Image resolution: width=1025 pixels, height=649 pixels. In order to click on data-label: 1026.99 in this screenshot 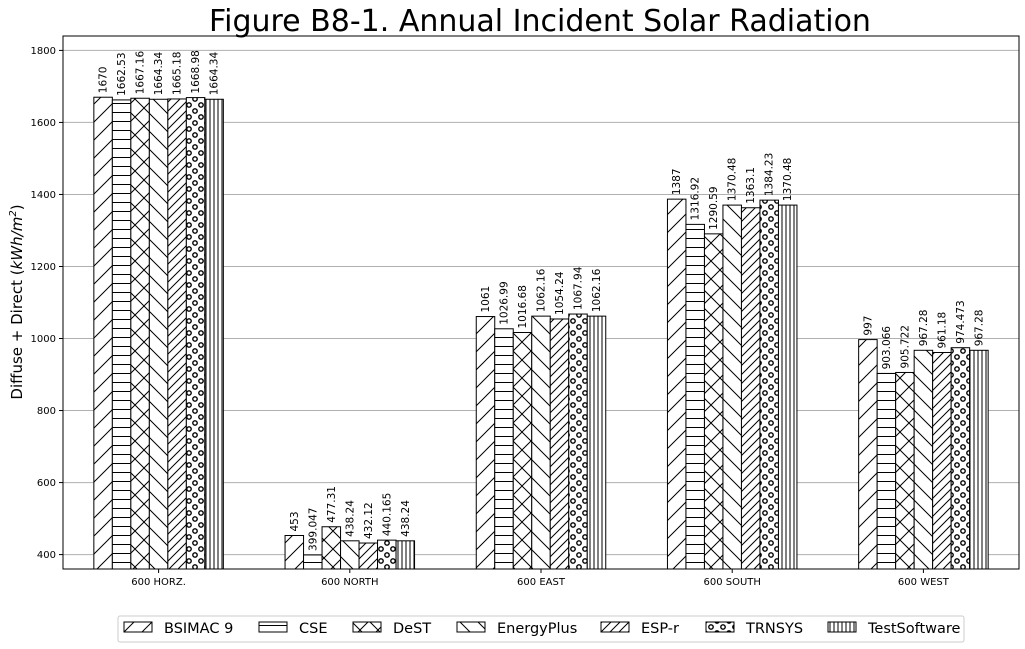, I will do `click(505, 302)`.